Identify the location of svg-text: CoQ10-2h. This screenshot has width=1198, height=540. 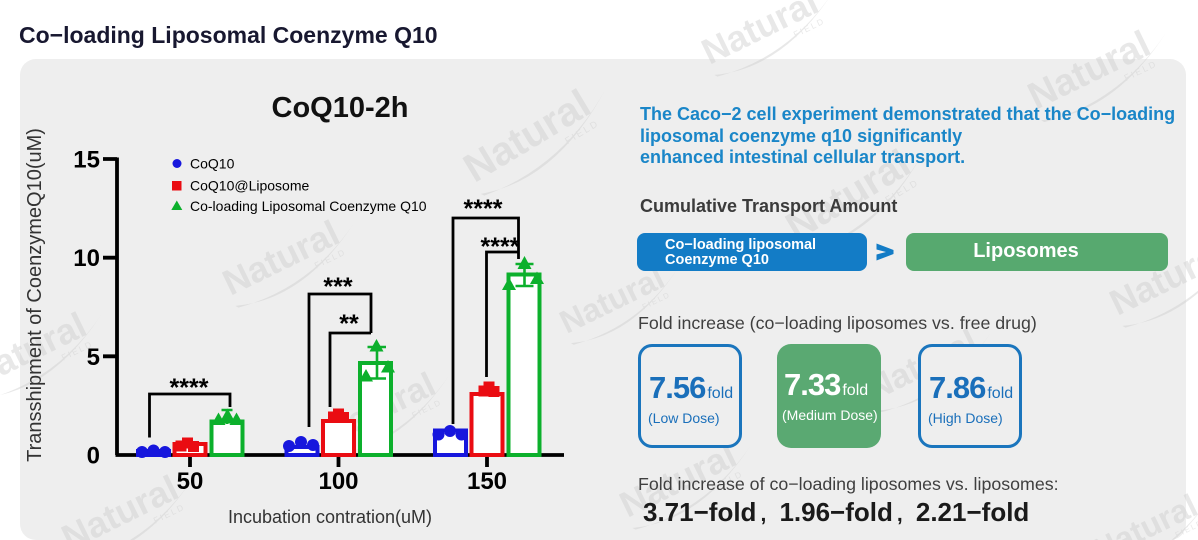
(340, 108).